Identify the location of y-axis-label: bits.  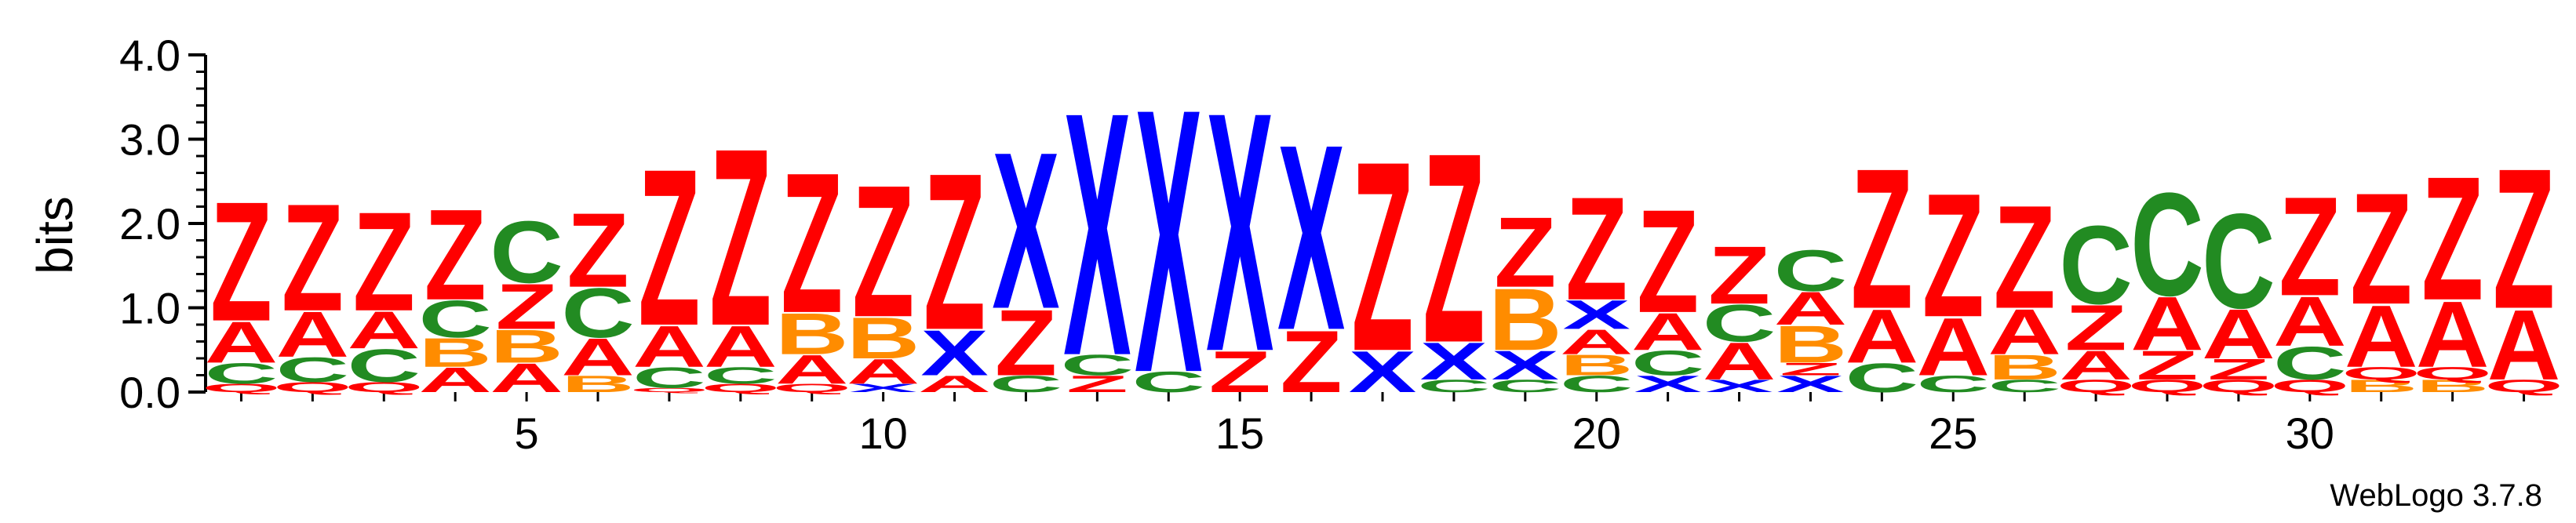
(55, 235).